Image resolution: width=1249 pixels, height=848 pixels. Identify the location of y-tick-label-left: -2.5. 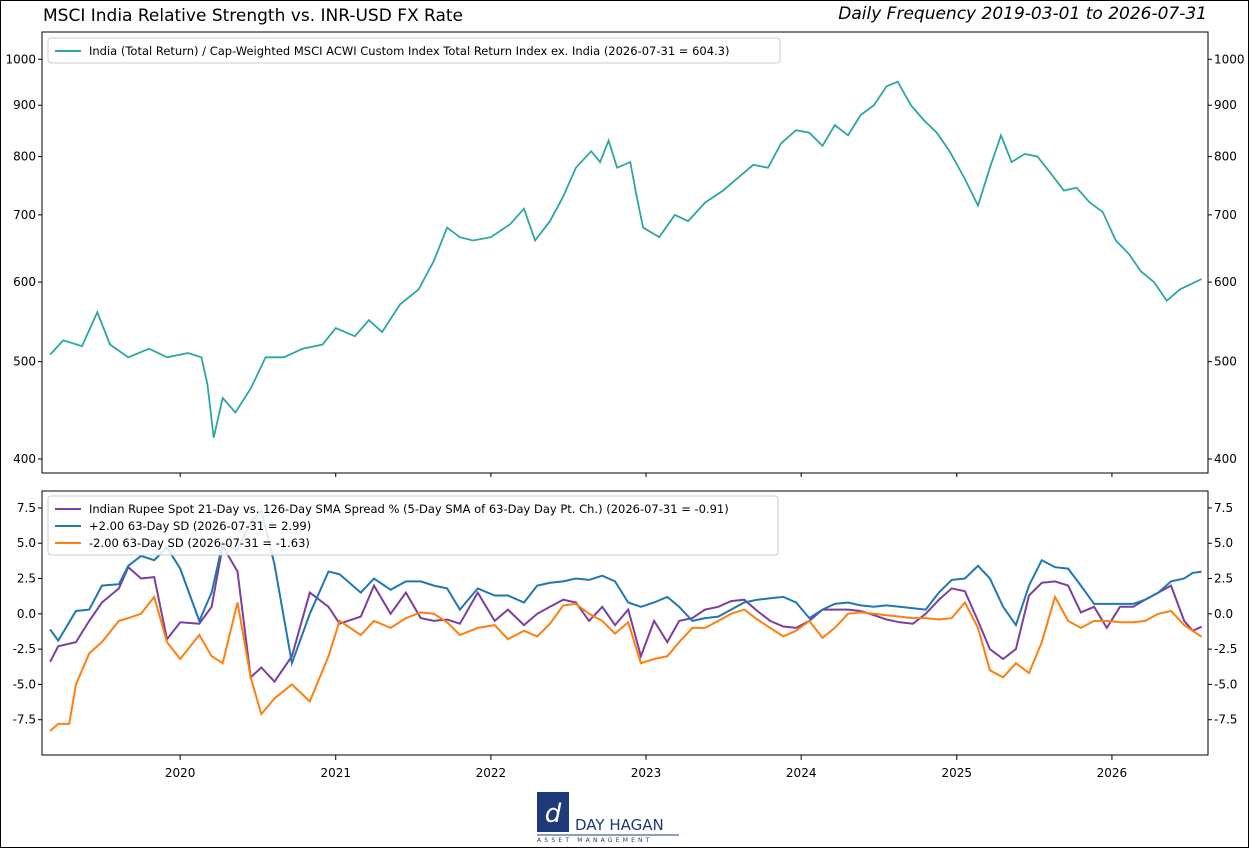
(24, 649).